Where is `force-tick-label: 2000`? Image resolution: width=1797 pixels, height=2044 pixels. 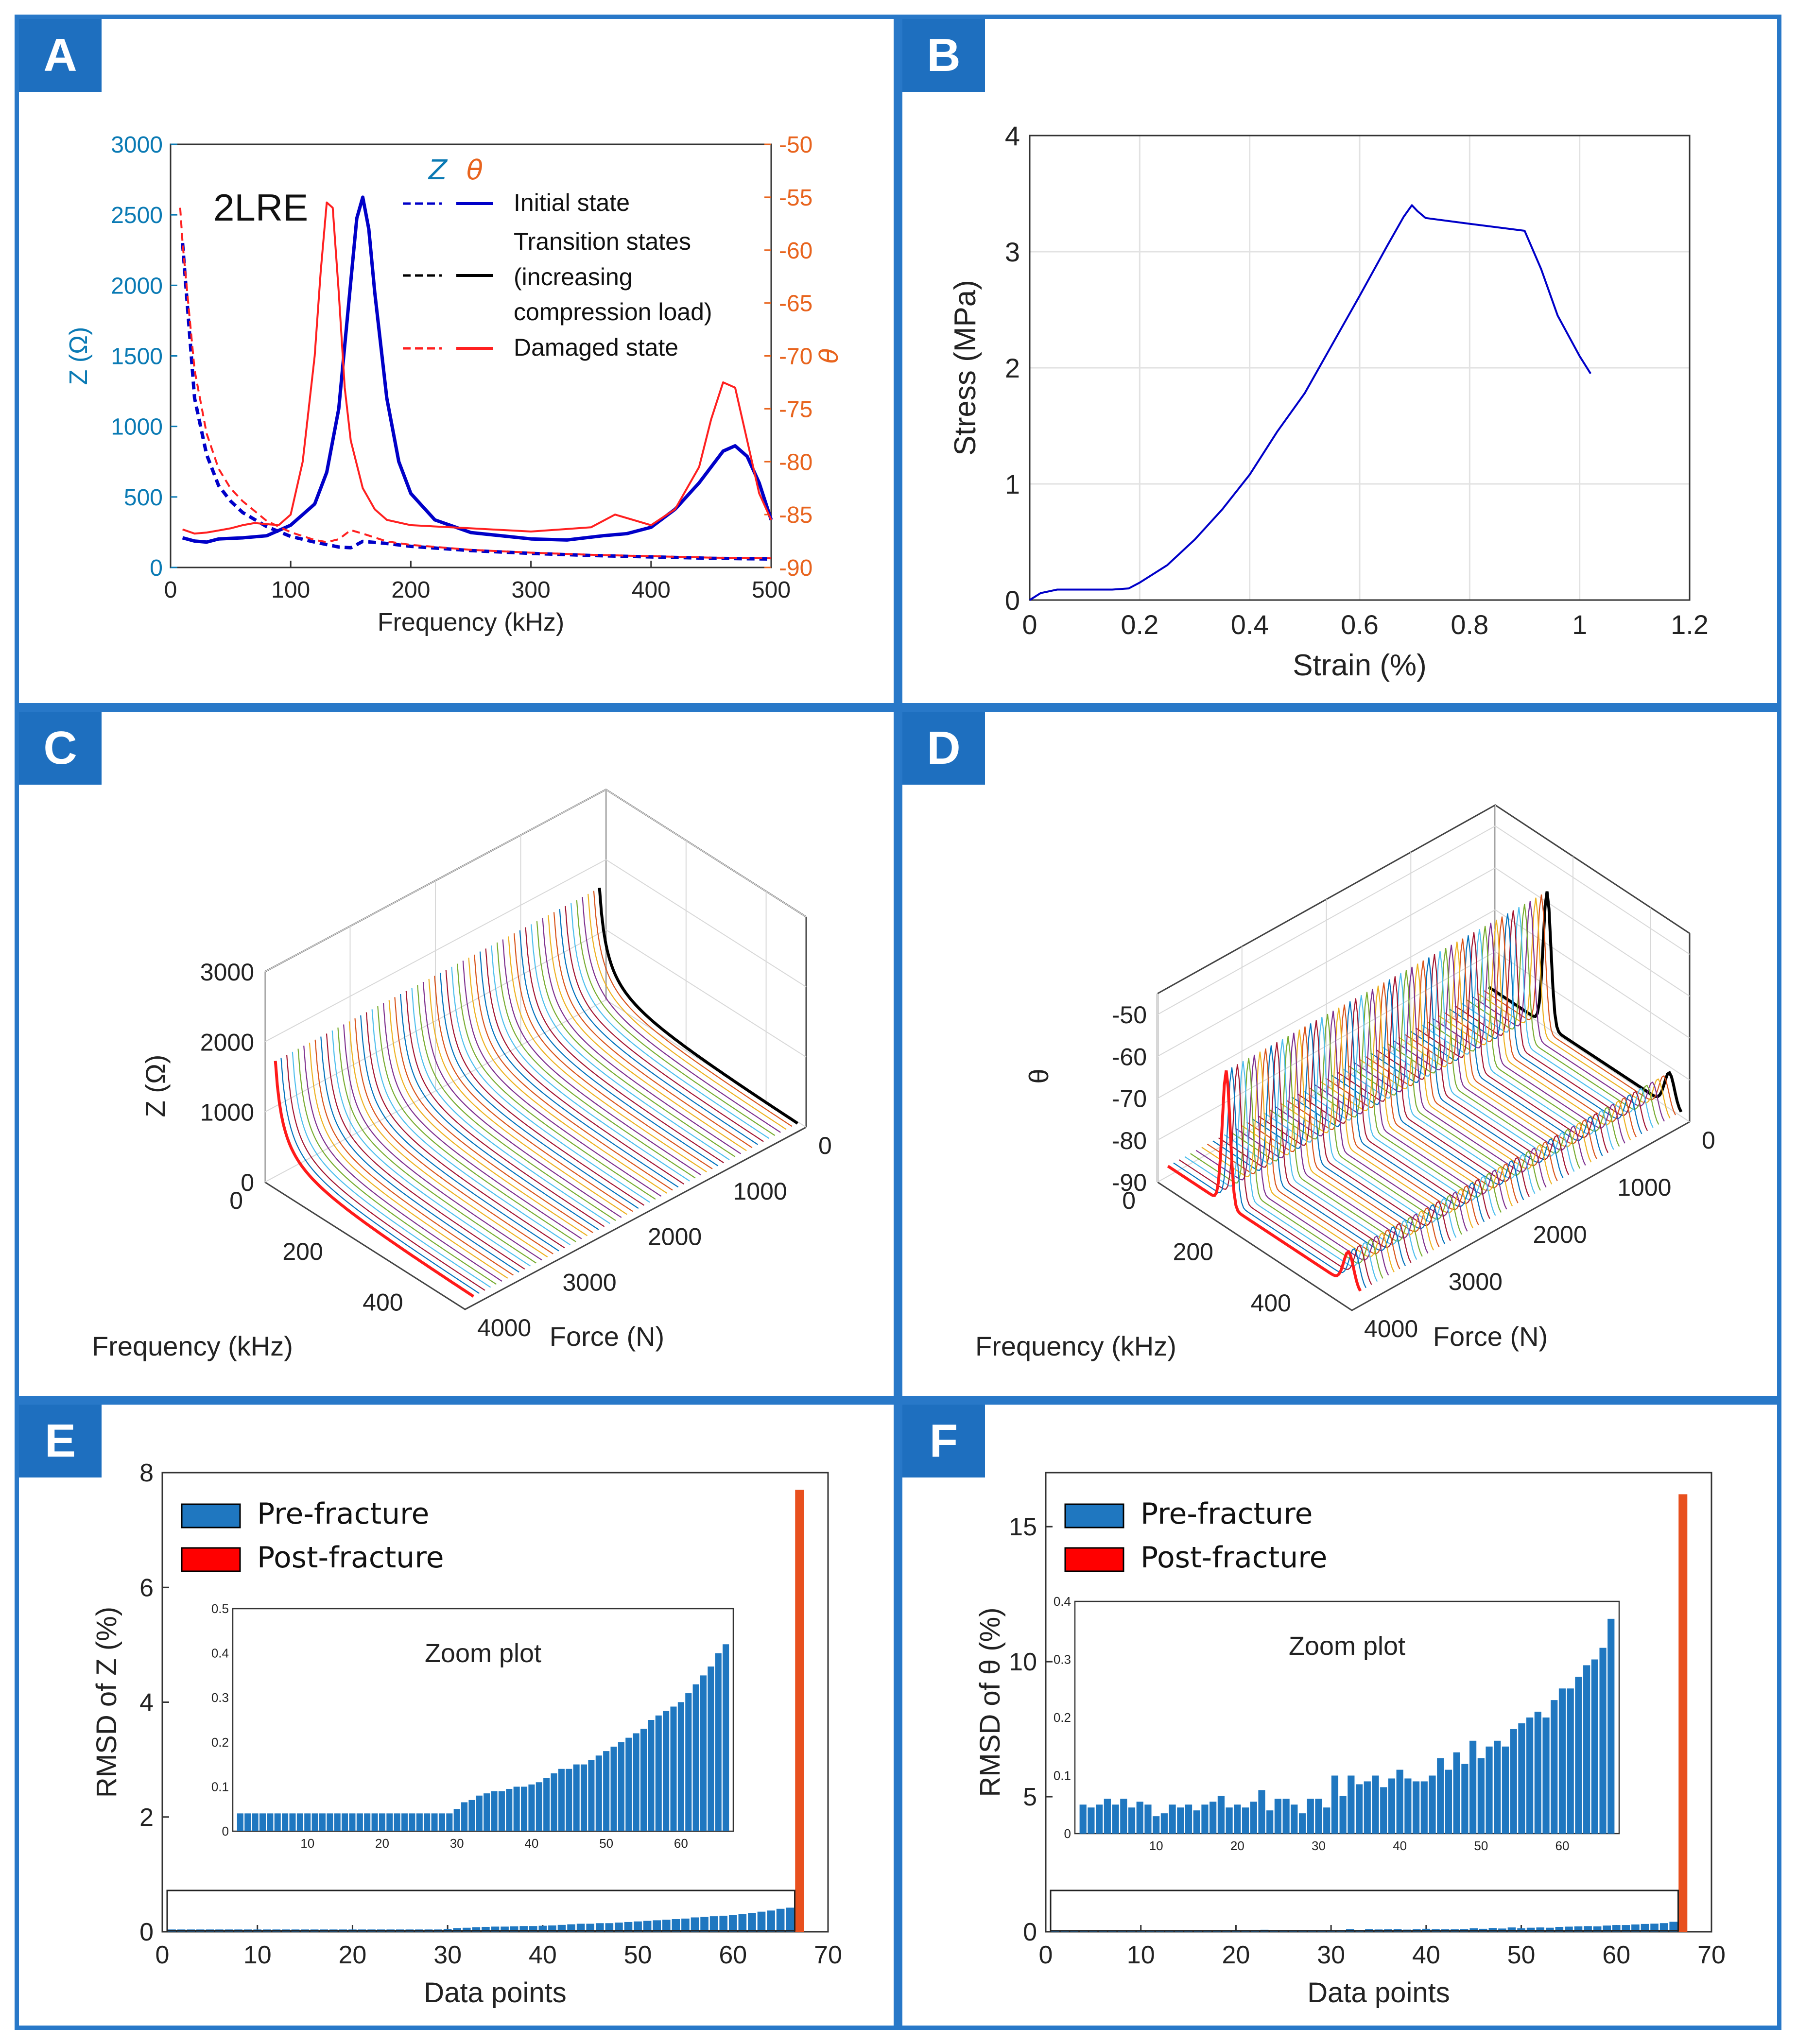
force-tick-label: 2000 is located at coordinates (1560, 1234).